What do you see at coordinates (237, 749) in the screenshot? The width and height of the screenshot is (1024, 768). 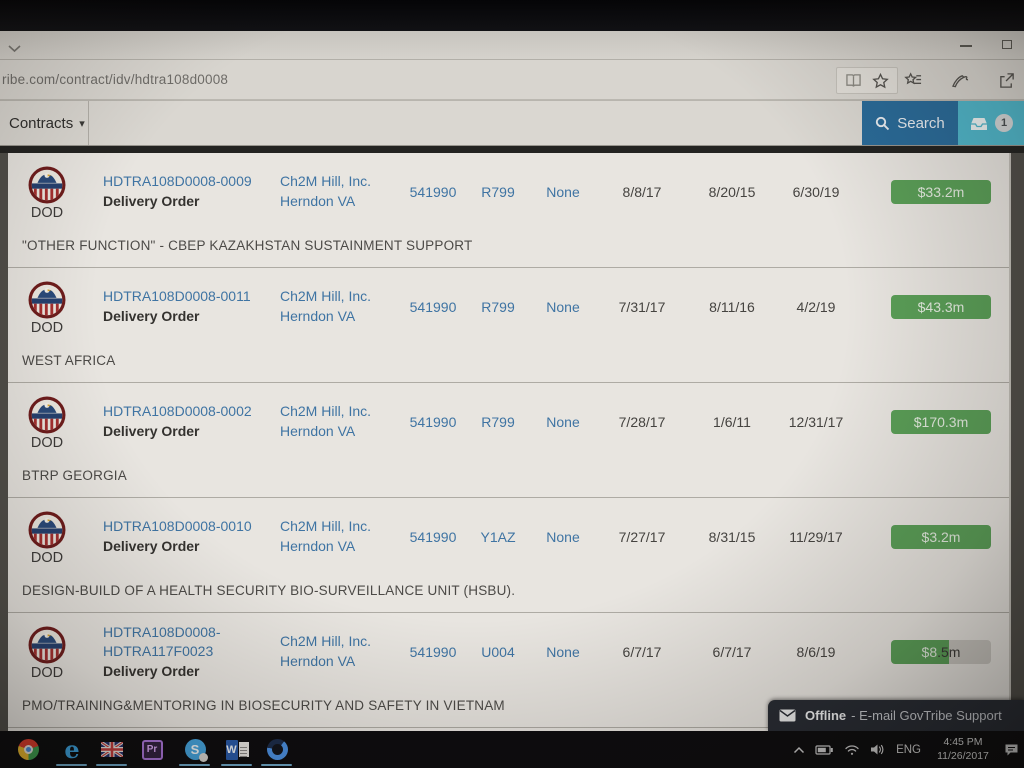 I see `word-icon: W` at bounding box center [237, 749].